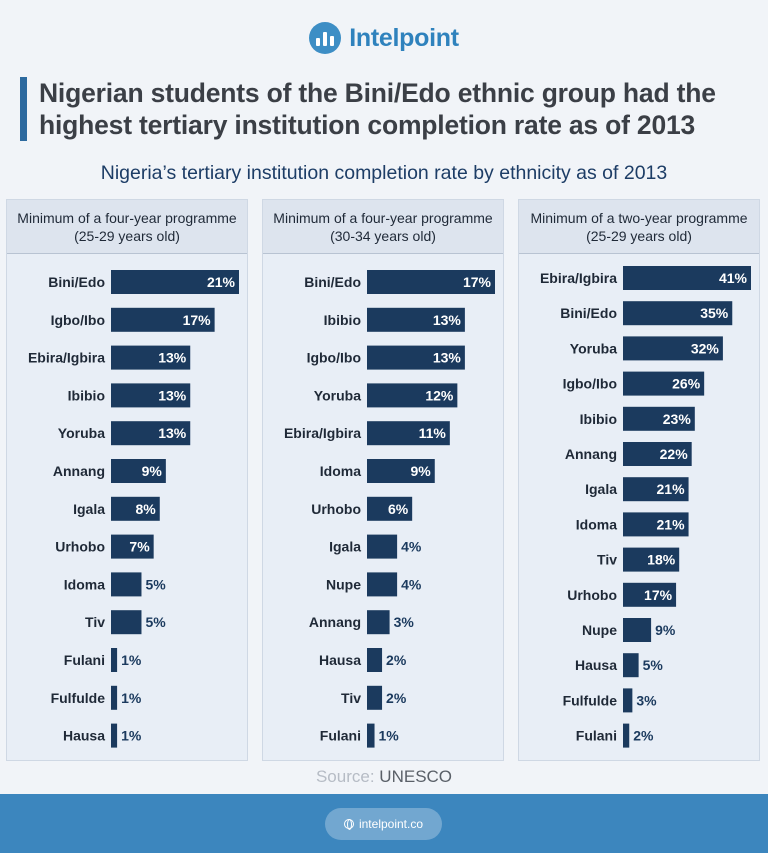  Describe the element at coordinates (391, 824) in the screenshot. I see `website-label: intelpoint.co` at that location.